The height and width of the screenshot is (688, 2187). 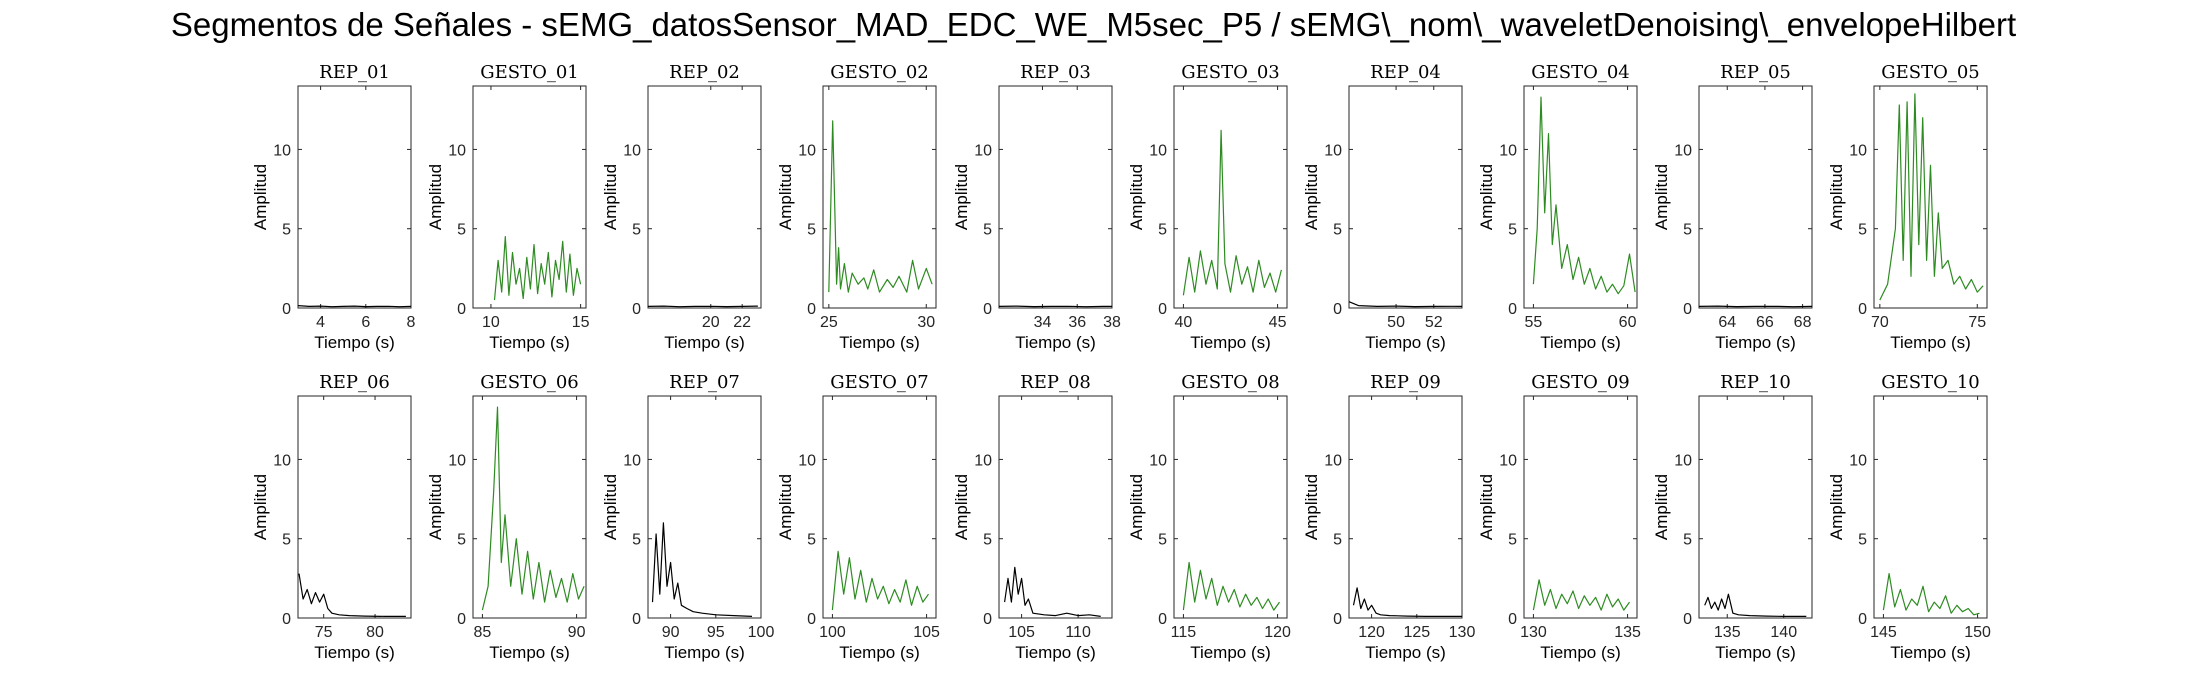 What do you see at coordinates (1405, 382) in the screenshot?
I see `subplot-title: REP_09` at bounding box center [1405, 382].